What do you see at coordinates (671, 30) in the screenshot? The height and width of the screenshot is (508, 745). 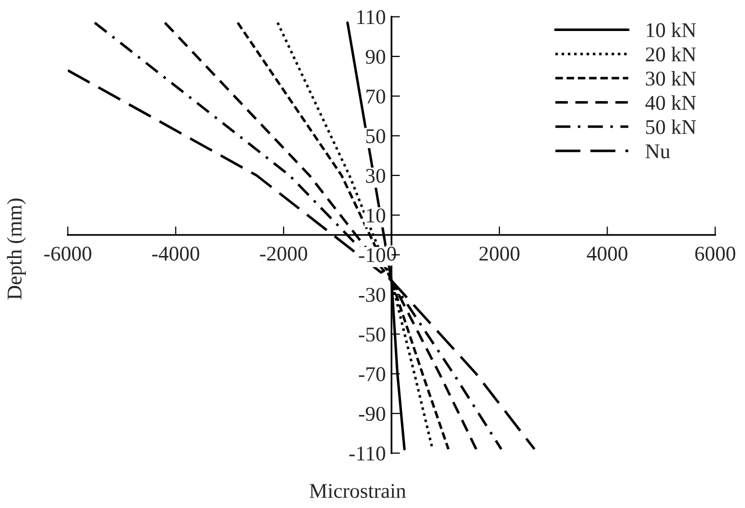 I see `legend-label: 10 kN` at bounding box center [671, 30].